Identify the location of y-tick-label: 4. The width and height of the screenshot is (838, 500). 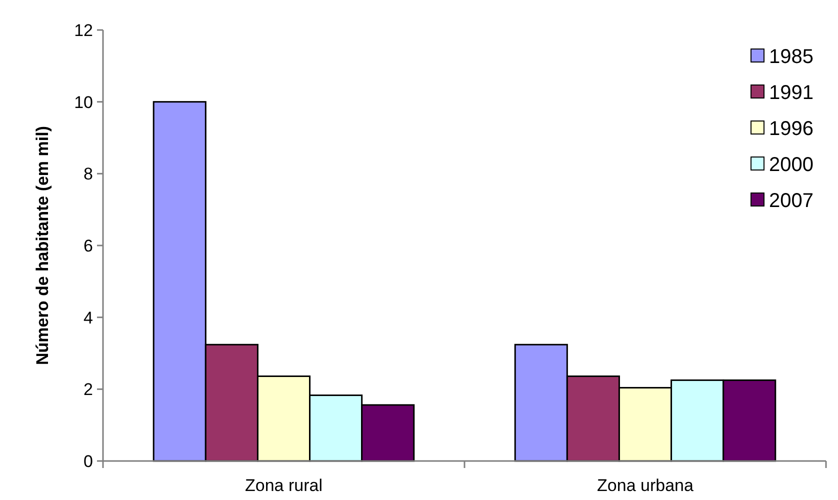
(88, 318).